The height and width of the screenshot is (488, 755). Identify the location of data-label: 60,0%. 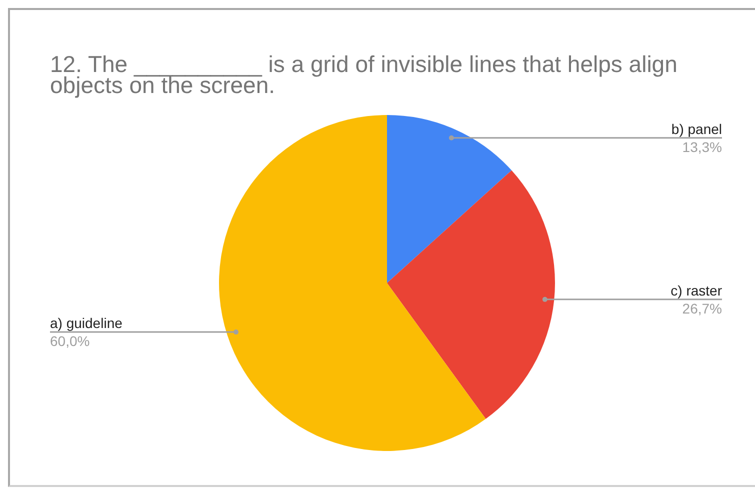
(70, 341).